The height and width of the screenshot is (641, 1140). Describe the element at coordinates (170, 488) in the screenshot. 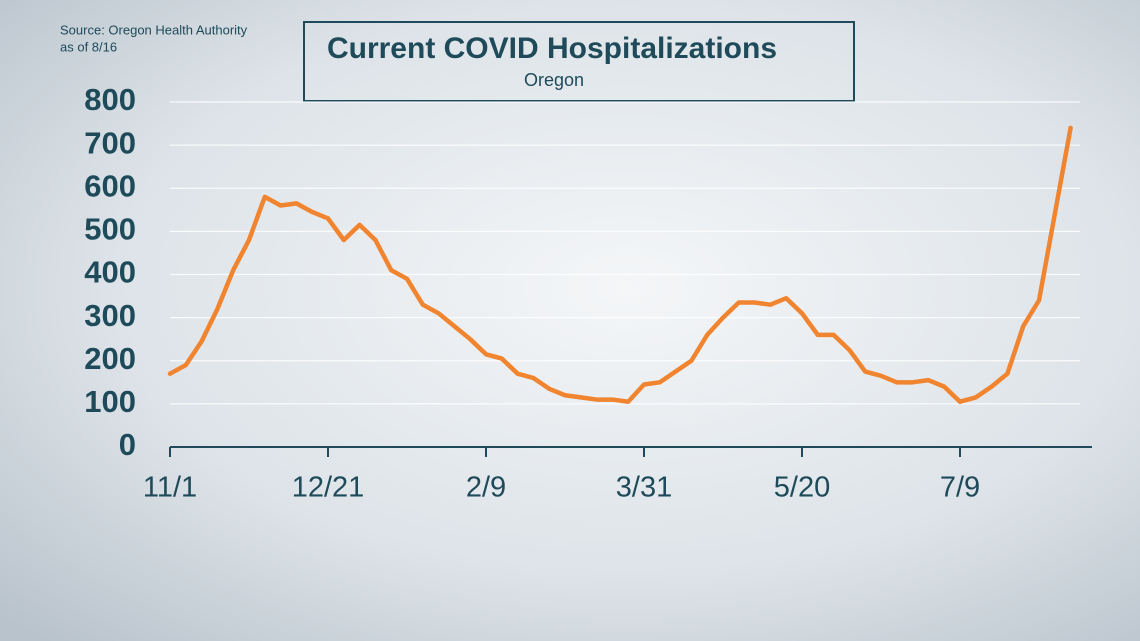

I see `x-tick-label: 11/1` at that location.